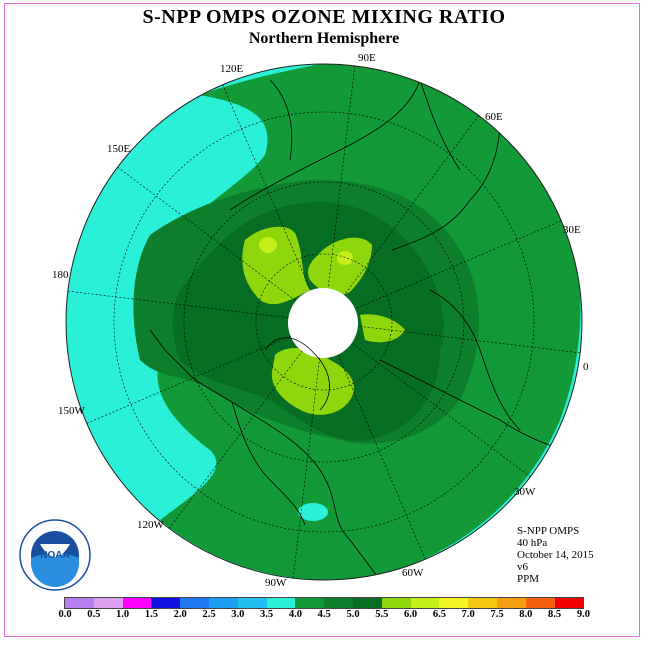  Describe the element at coordinates (353, 614) in the screenshot. I see `colorbar-tick-label: 5.0` at that location.